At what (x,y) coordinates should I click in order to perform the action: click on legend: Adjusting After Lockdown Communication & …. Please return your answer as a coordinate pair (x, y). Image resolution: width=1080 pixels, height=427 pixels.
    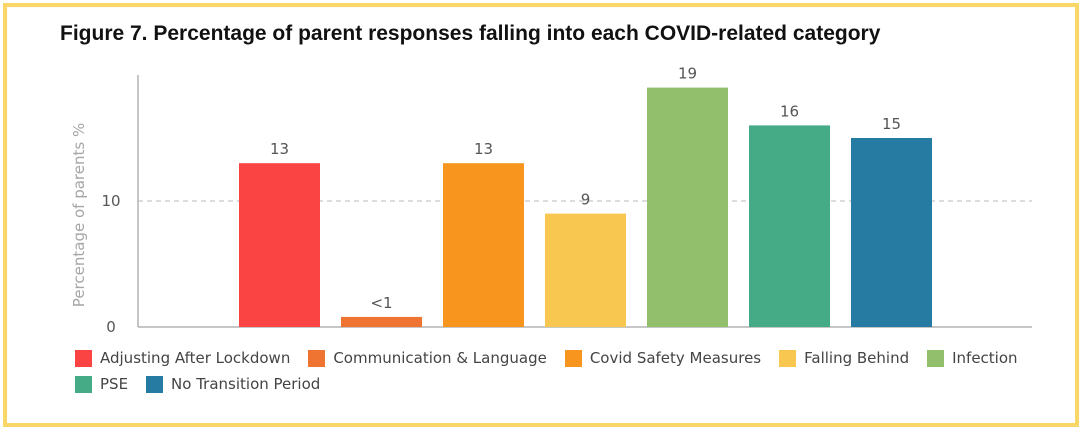
    Looking at the image, I should click on (565, 375).